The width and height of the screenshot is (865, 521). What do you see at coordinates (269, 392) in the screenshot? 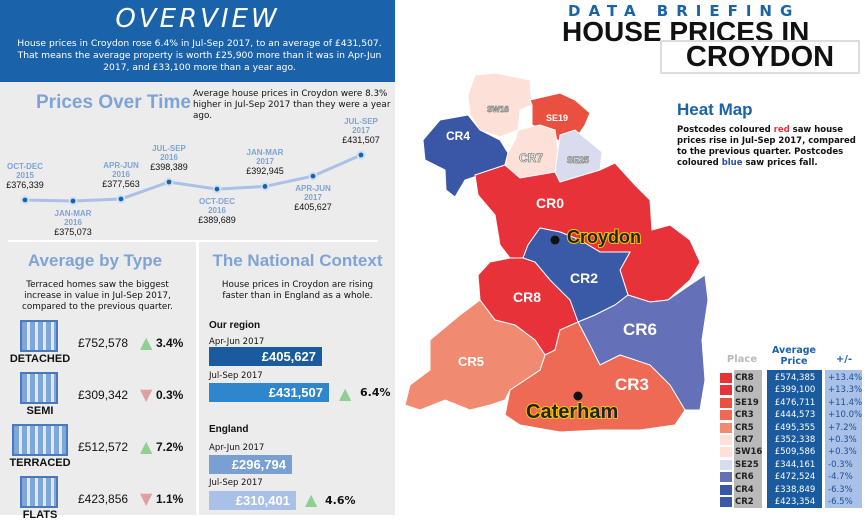
I see `region-q2-bar: £431,507` at bounding box center [269, 392].